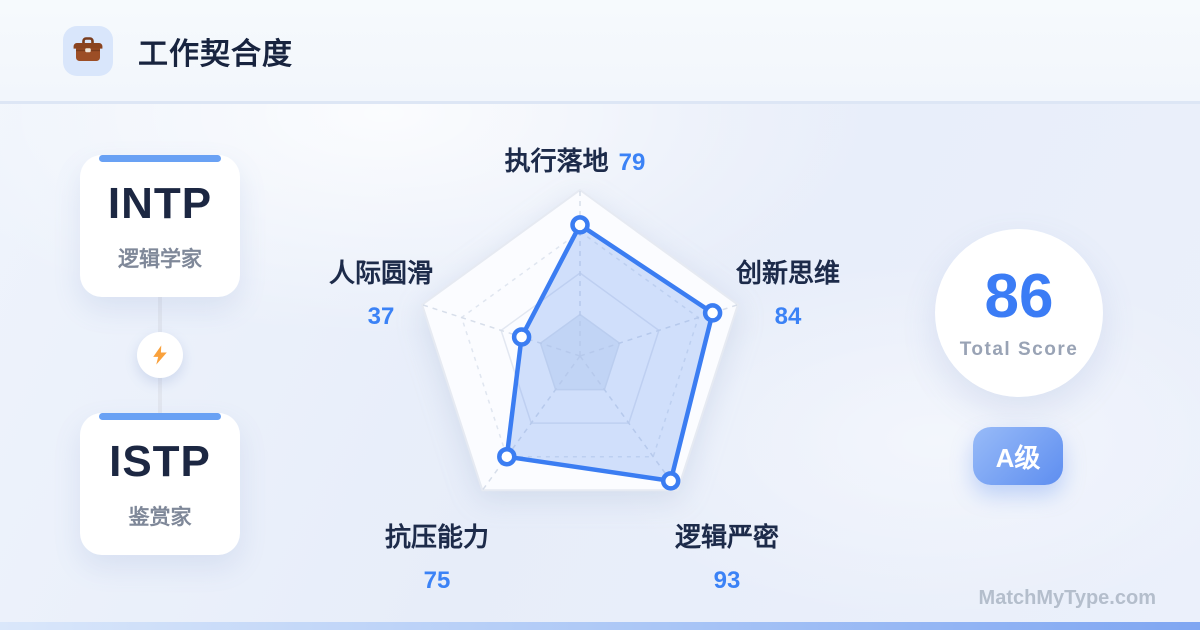 Image resolution: width=1200 pixels, height=630 pixels. I want to click on axis-name: 执行落地, so click(556, 161).